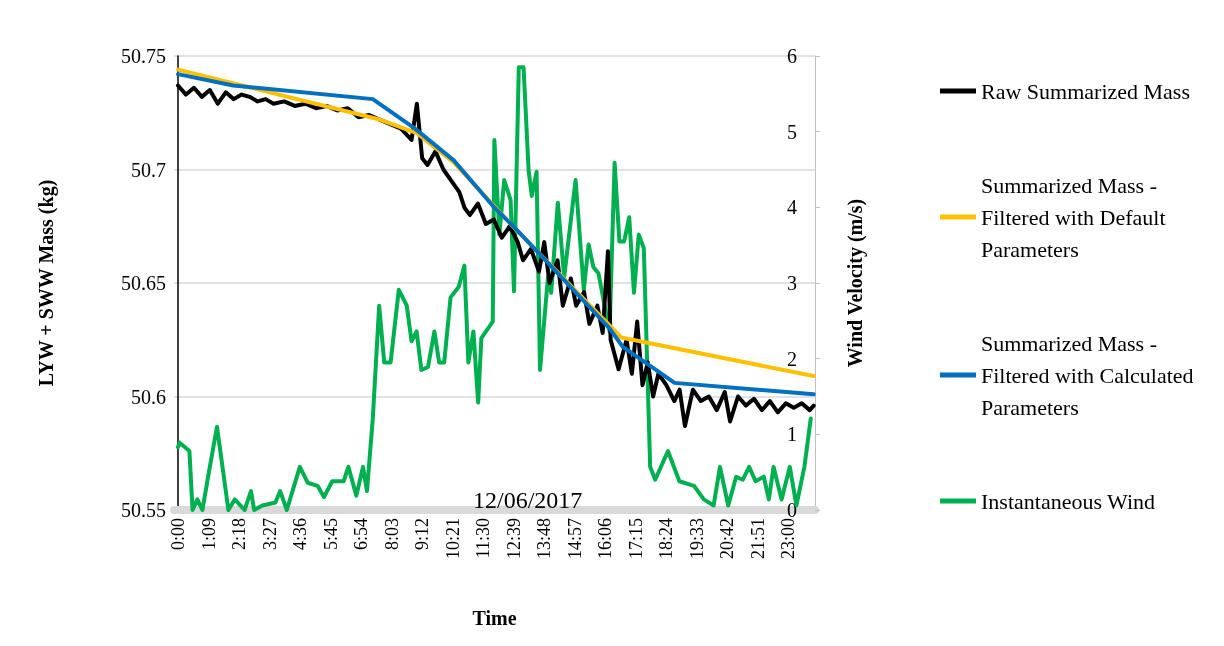 The width and height of the screenshot is (1224, 646). Describe the element at coordinates (1090, 375) in the screenshot. I see `legend-label: Summarized Mass - Filtered with Calculated Parameters` at that location.